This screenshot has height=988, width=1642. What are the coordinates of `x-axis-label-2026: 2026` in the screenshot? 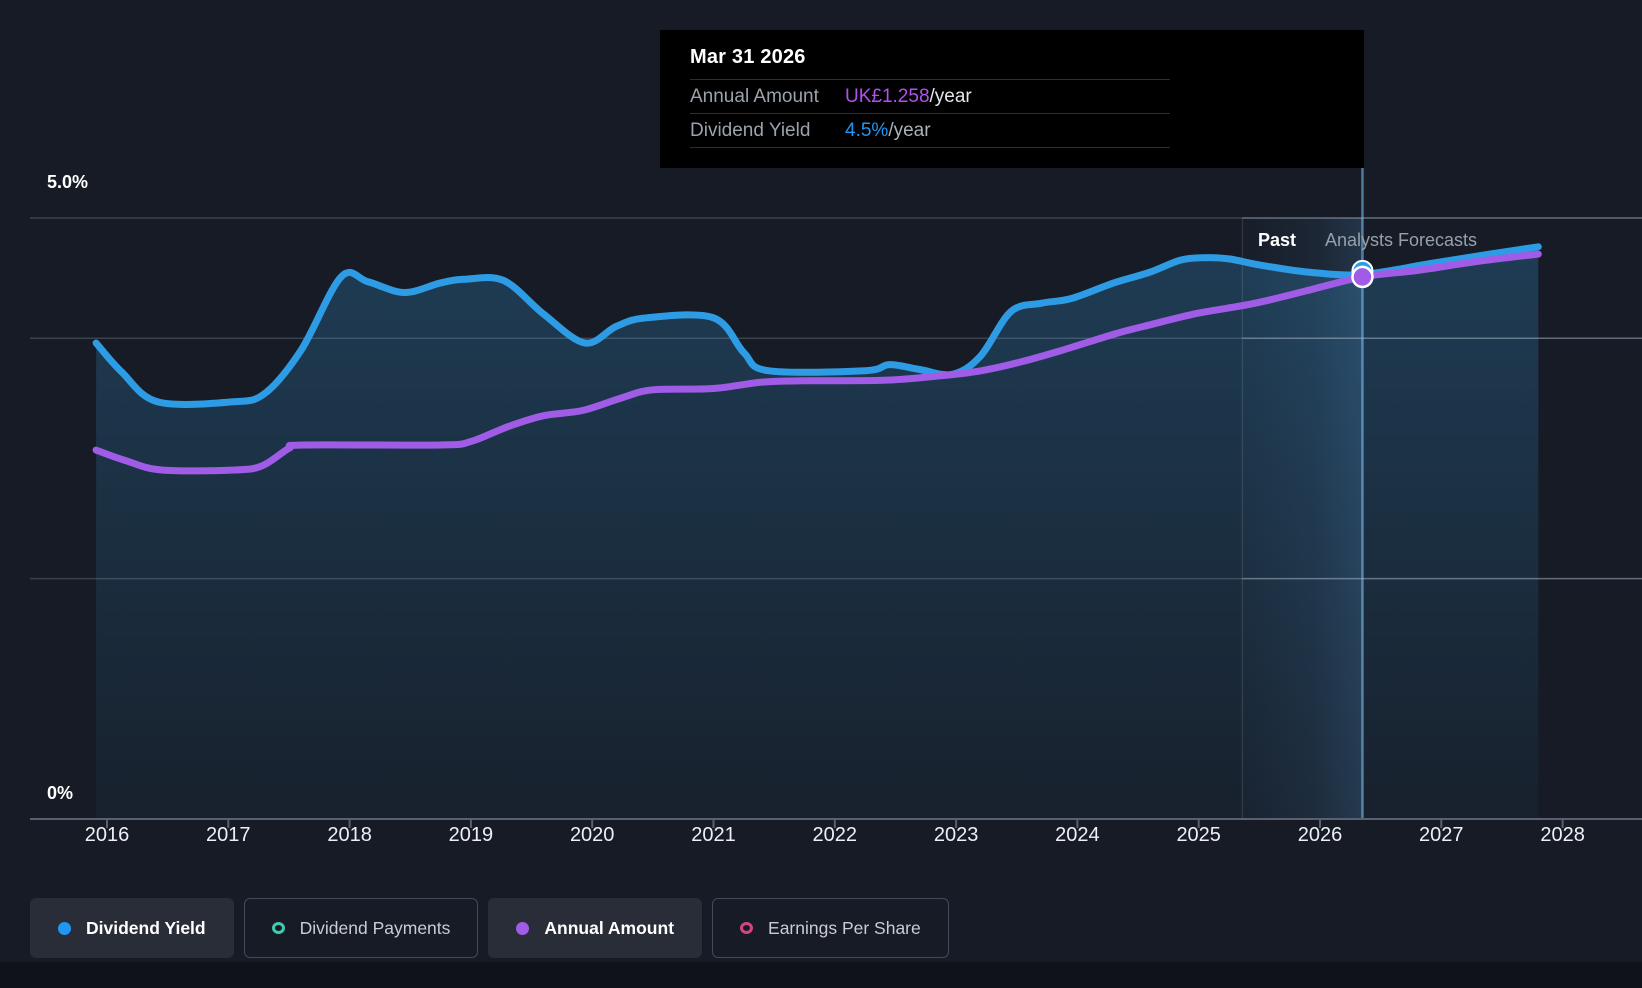 It's located at (1320, 835).